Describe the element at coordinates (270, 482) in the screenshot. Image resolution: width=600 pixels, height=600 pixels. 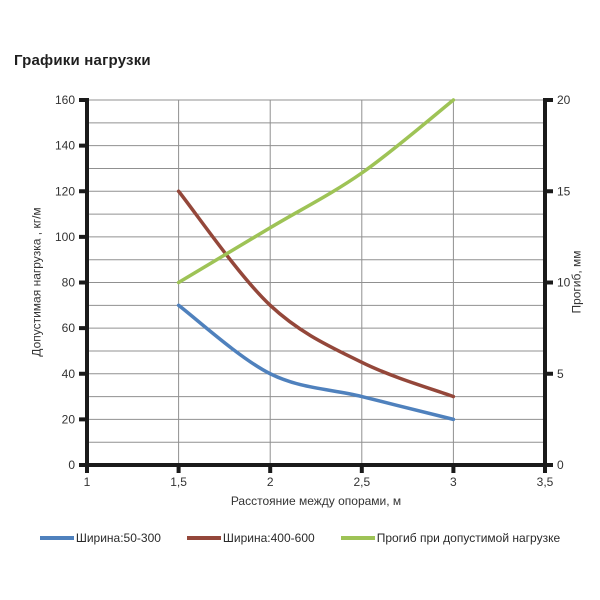
I see `x-tick-label: 2` at that location.